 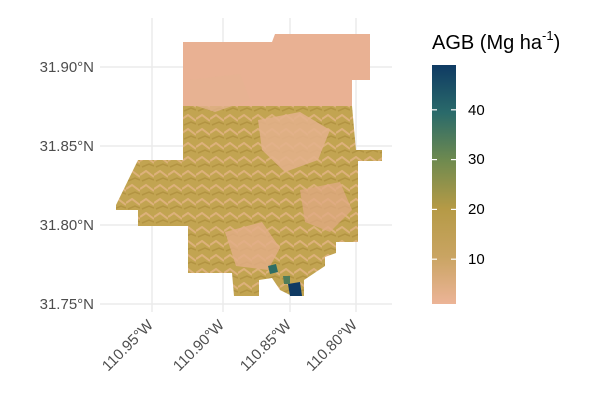 What do you see at coordinates (266, 345) in the screenshot?
I see `lon-label-3: 110.85°W` at bounding box center [266, 345].